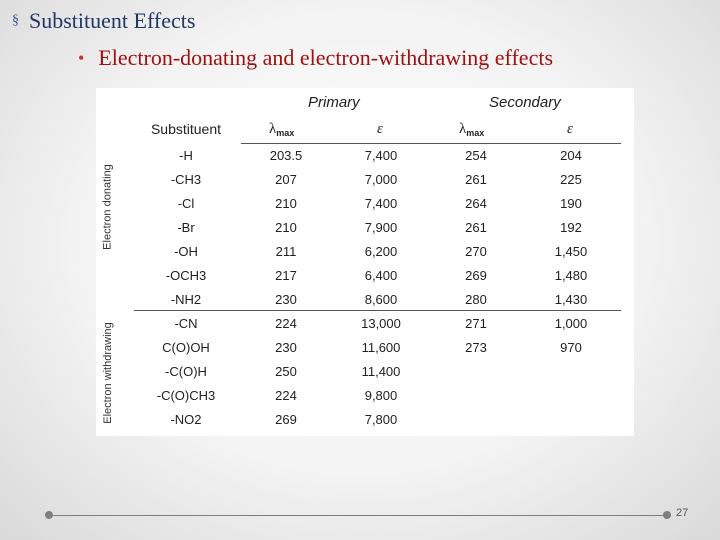 The height and width of the screenshot is (540, 720). What do you see at coordinates (571, 251) in the screenshot?
I see `cell-epsilon-secondary: 1,450` at bounding box center [571, 251].